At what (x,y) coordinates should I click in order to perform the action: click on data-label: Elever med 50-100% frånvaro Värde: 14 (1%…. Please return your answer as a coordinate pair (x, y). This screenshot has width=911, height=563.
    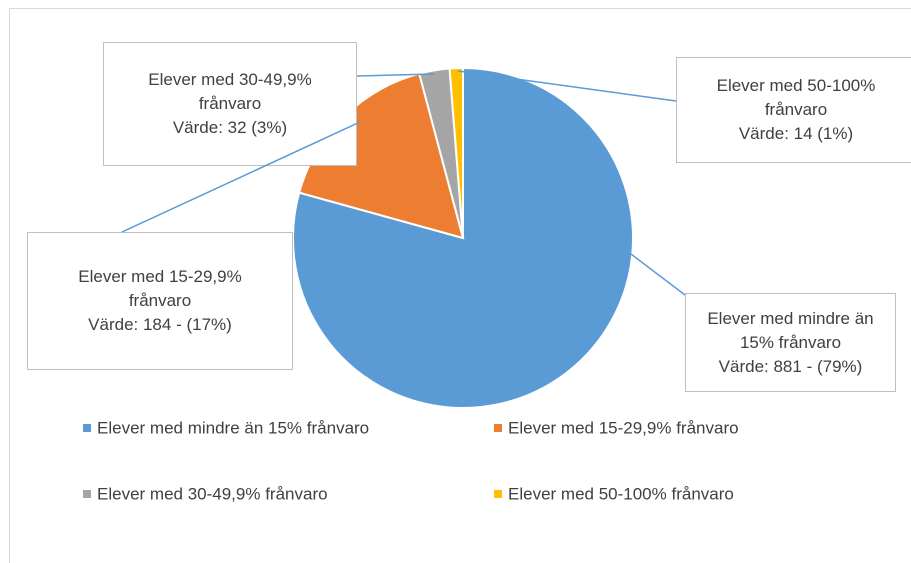
    Looking at the image, I should click on (793, 110).